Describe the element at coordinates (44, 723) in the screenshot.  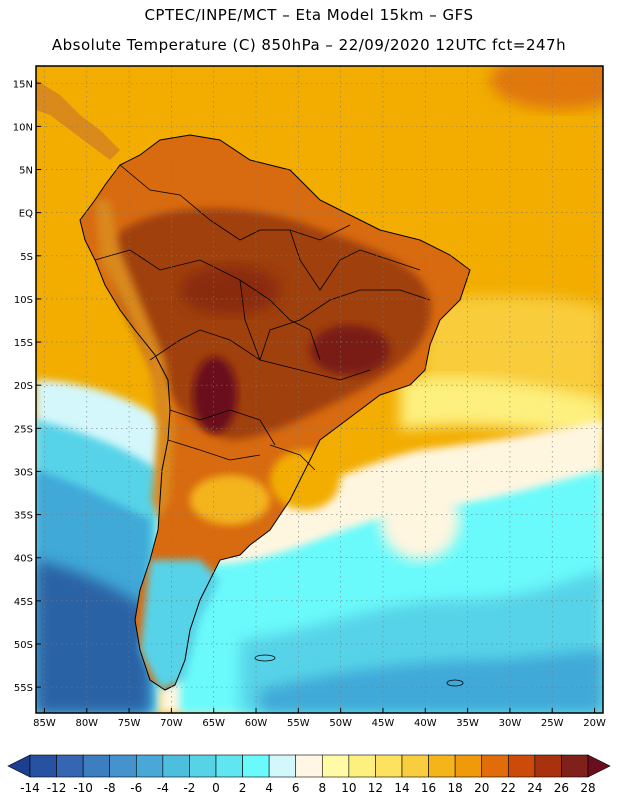
I see `lon-tick-label: 85W` at that location.